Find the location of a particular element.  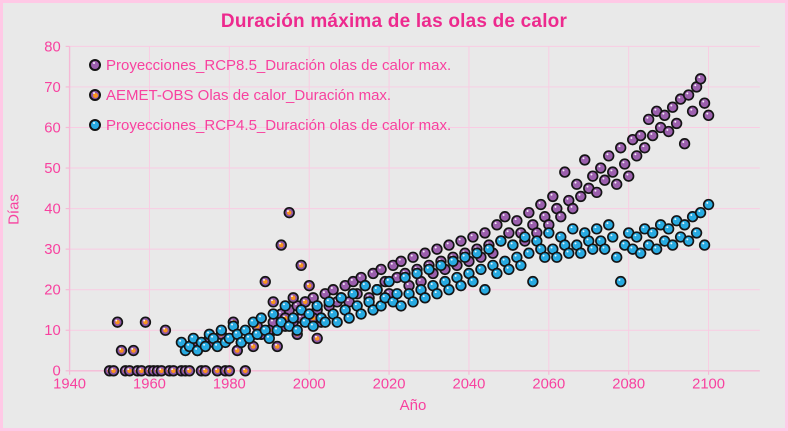

x-tick-label: 2100 is located at coordinates (708, 385).